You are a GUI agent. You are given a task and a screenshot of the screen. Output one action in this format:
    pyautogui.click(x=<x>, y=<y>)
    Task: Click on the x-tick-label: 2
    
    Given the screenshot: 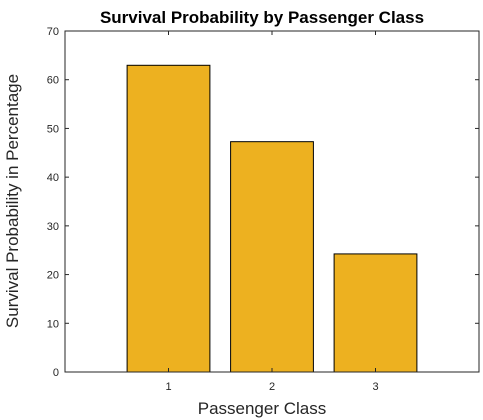 What is the action you would take?
    pyautogui.click(x=272, y=387)
    